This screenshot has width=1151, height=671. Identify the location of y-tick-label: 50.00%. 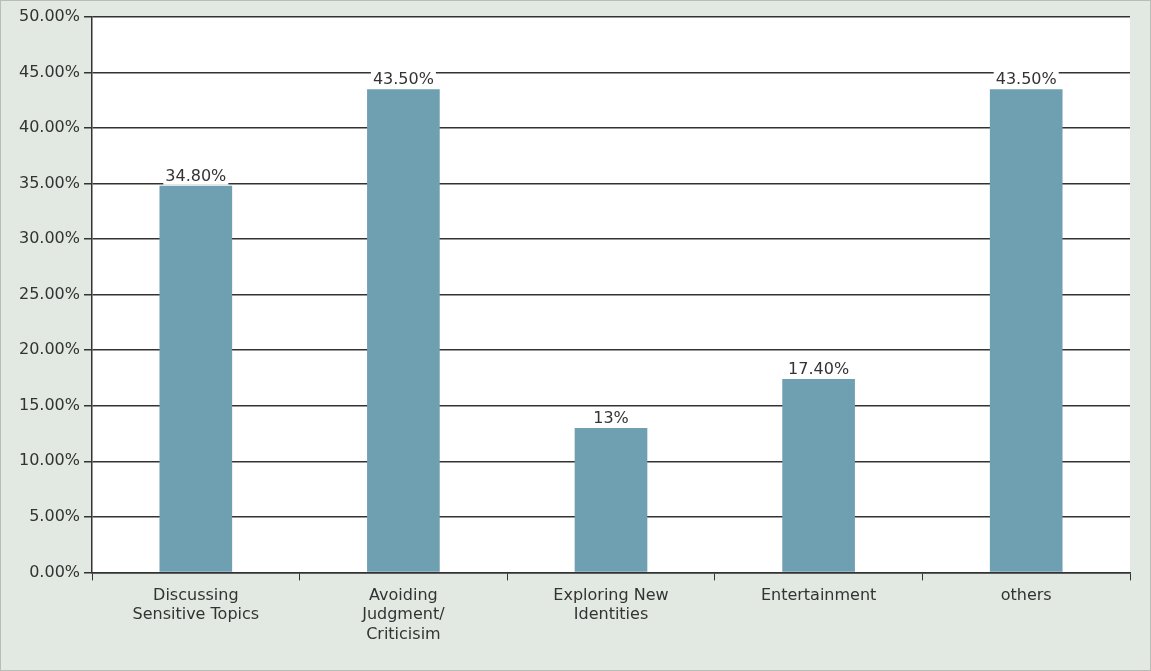
(49, 16).